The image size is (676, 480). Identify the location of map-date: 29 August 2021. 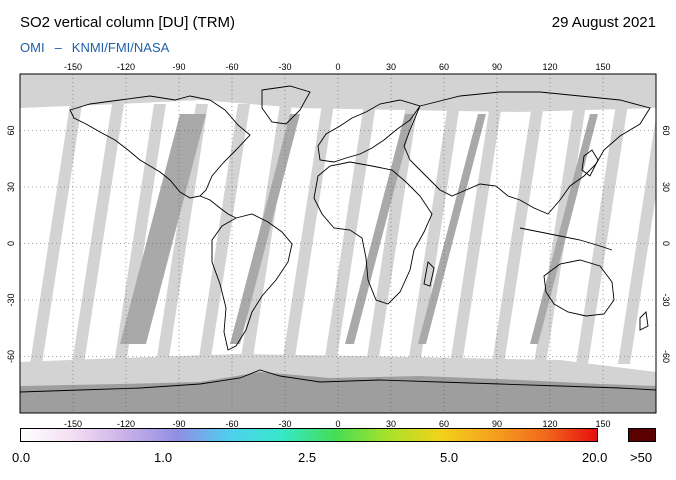
(603, 22).